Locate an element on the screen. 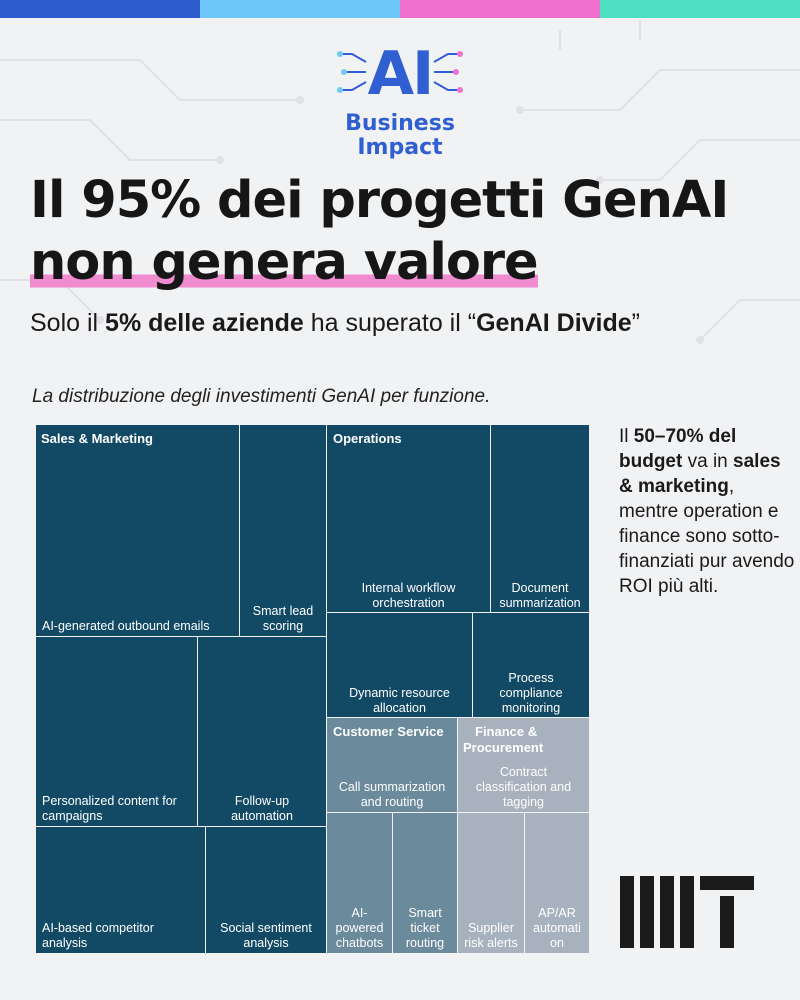 The image size is (800, 1000). treemap-label-dynamic-resource-allocation: Dynamic resource allocation is located at coordinates (399, 700).